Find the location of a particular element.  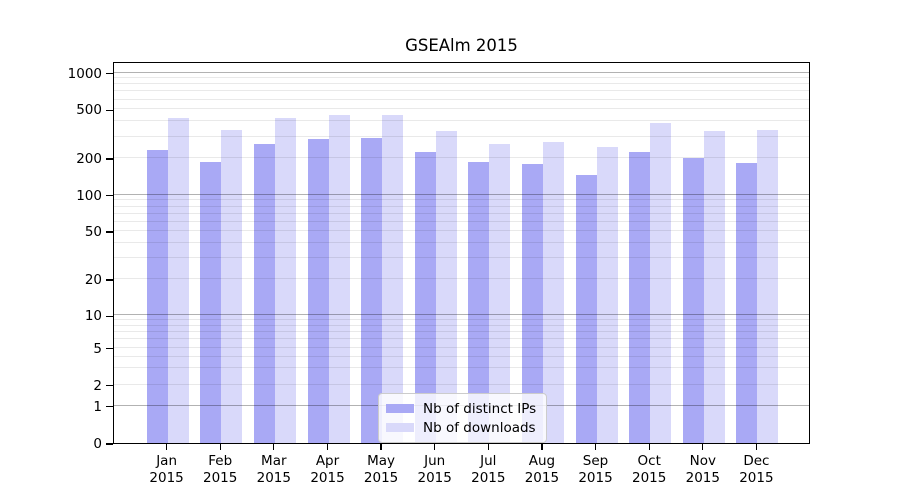

y-tick-label: 1 is located at coordinates (97, 406).